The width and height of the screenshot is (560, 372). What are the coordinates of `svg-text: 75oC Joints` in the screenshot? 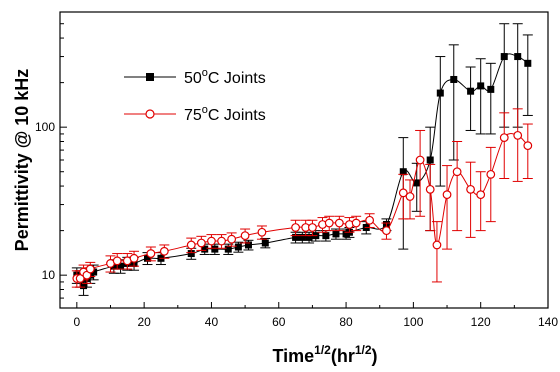 It's located at (225, 114).